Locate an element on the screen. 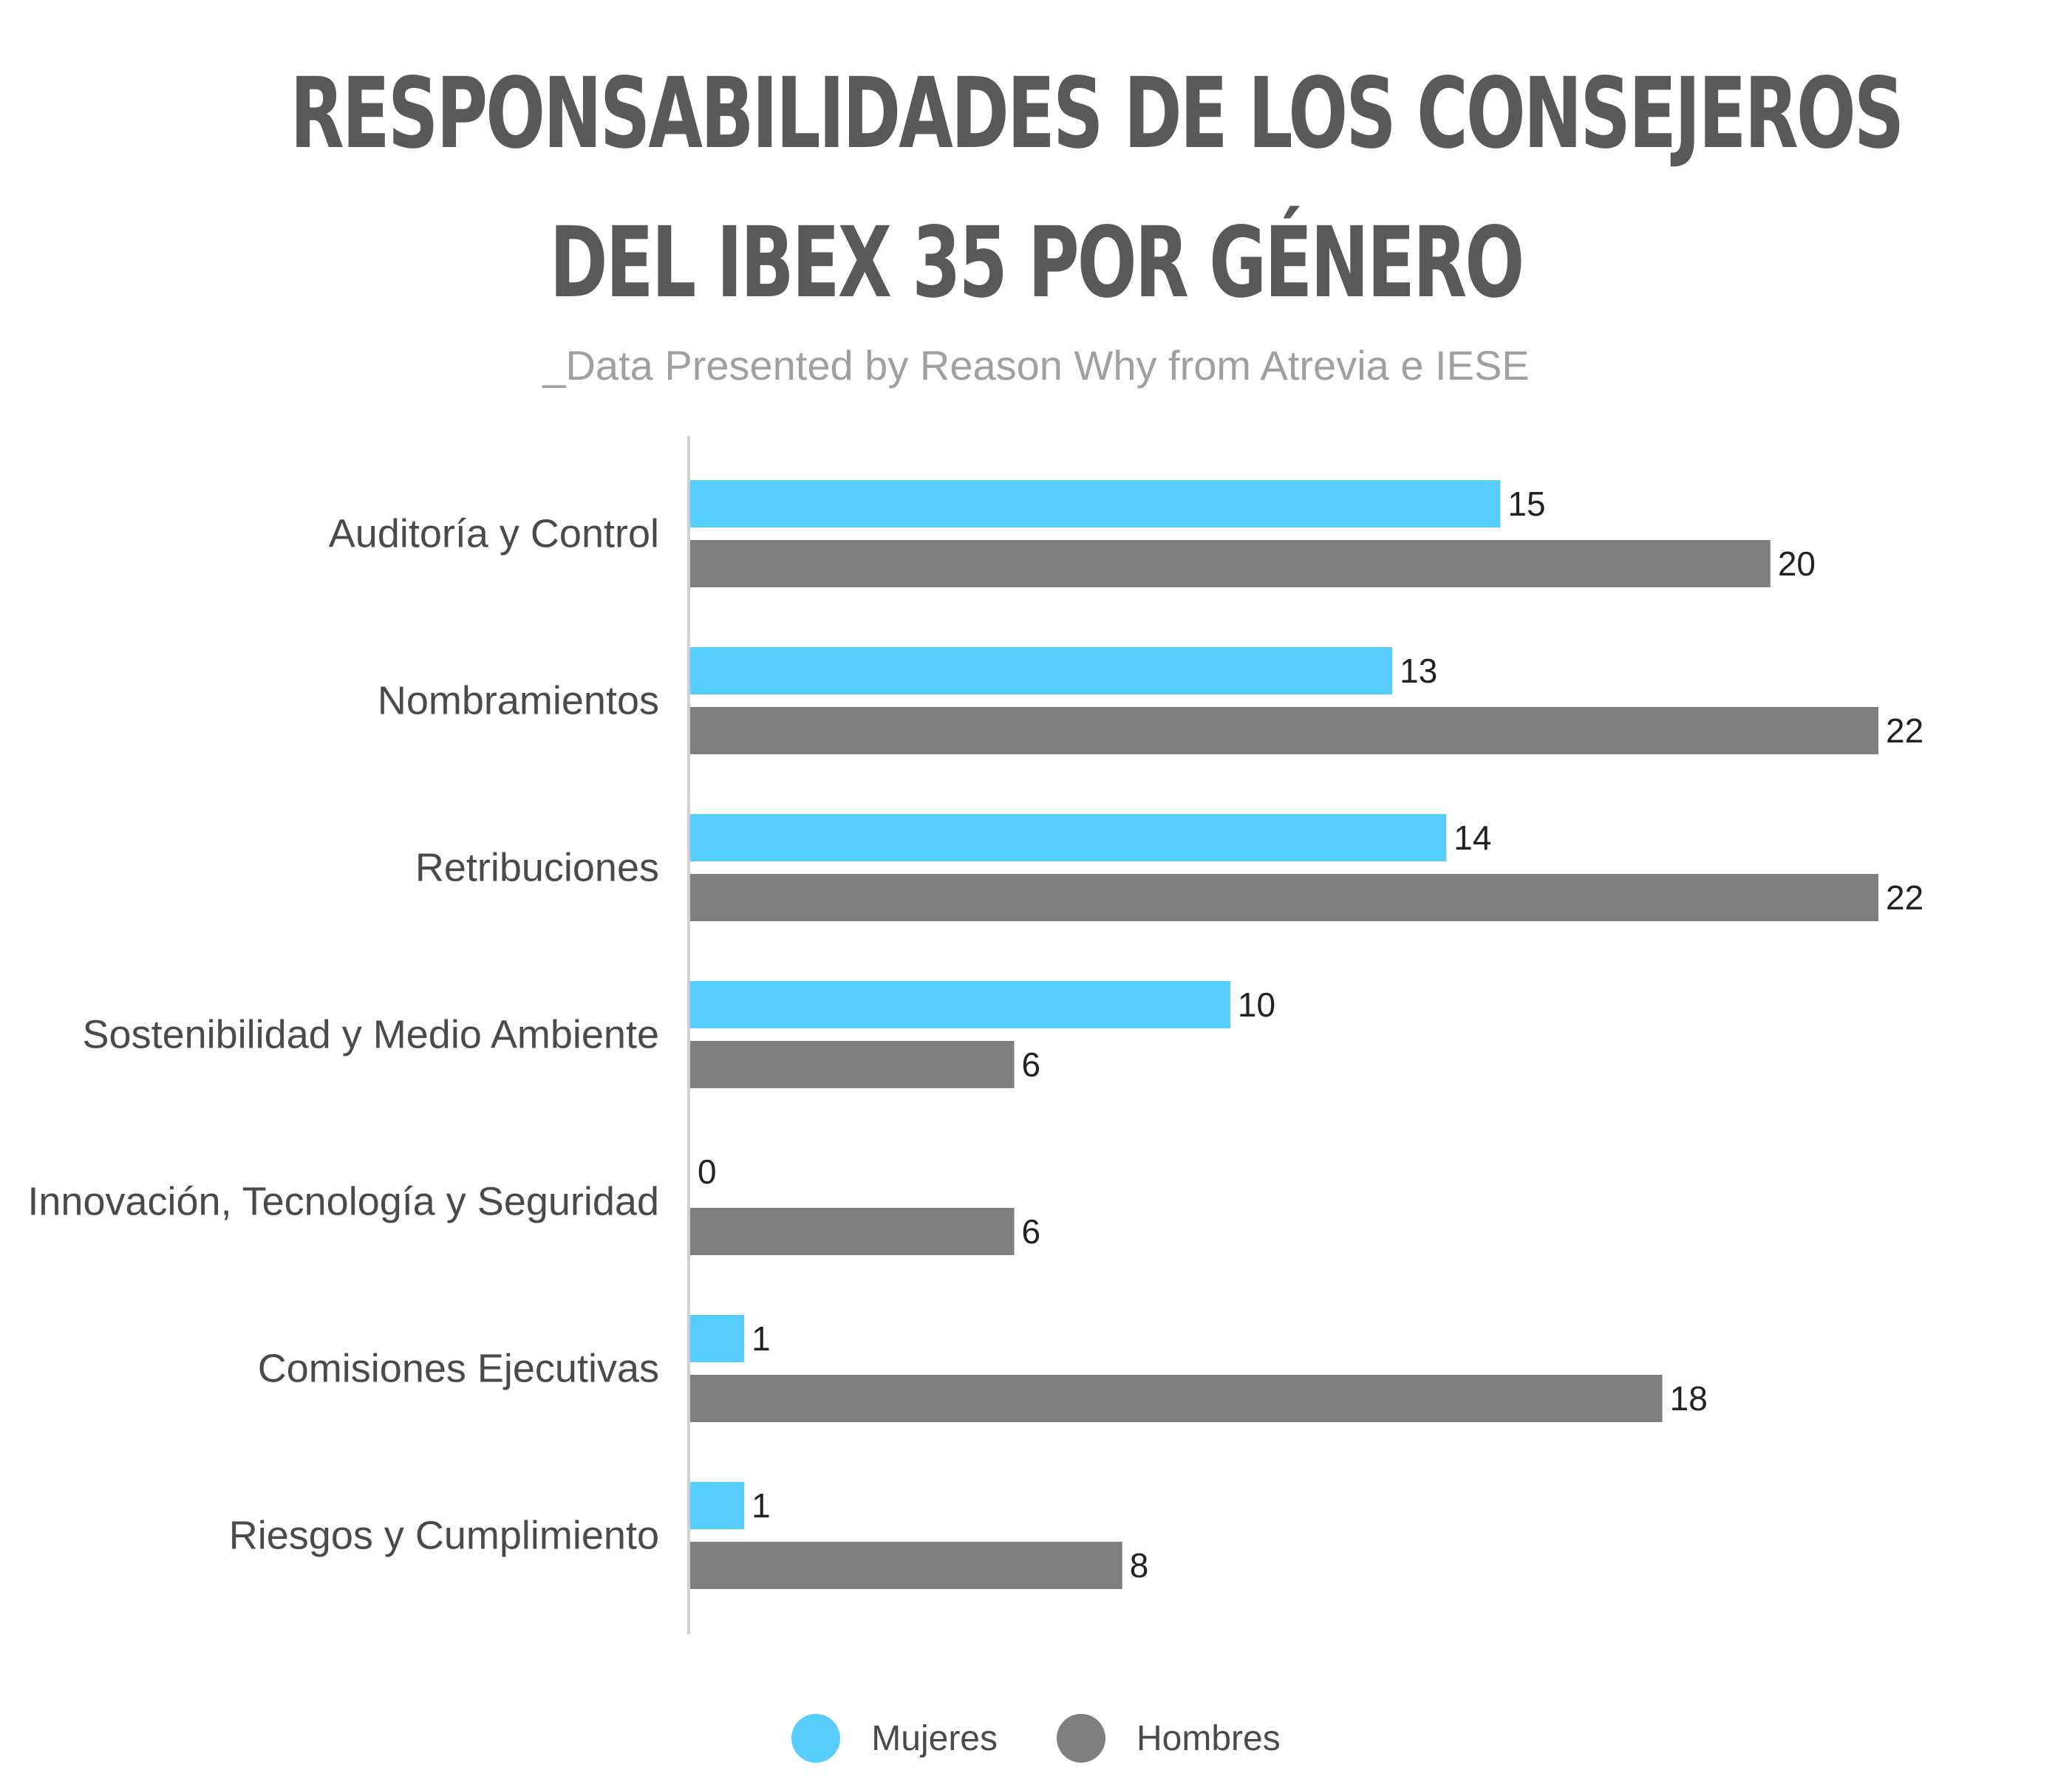 This screenshot has width=2072, height=1773. data-label: 15 is located at coordinates (1526, 504).